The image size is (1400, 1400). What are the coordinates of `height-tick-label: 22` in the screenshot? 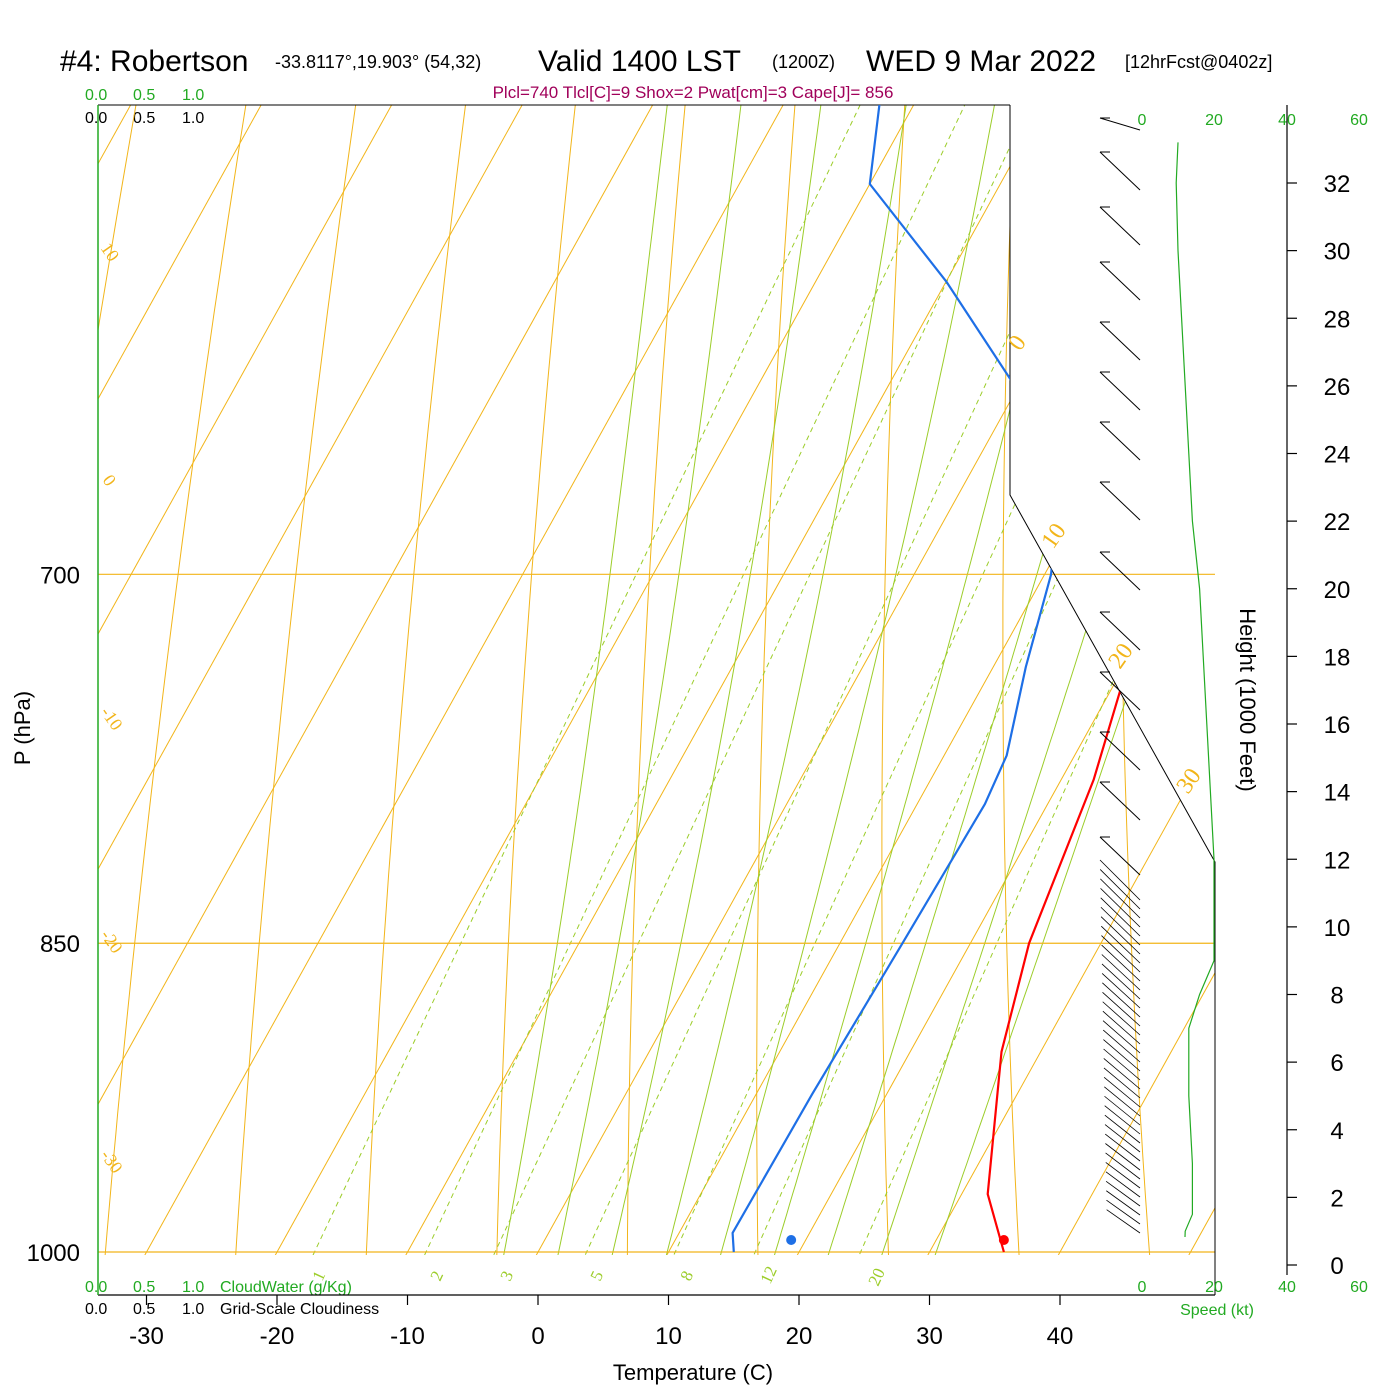 It's located at (1337, 522).